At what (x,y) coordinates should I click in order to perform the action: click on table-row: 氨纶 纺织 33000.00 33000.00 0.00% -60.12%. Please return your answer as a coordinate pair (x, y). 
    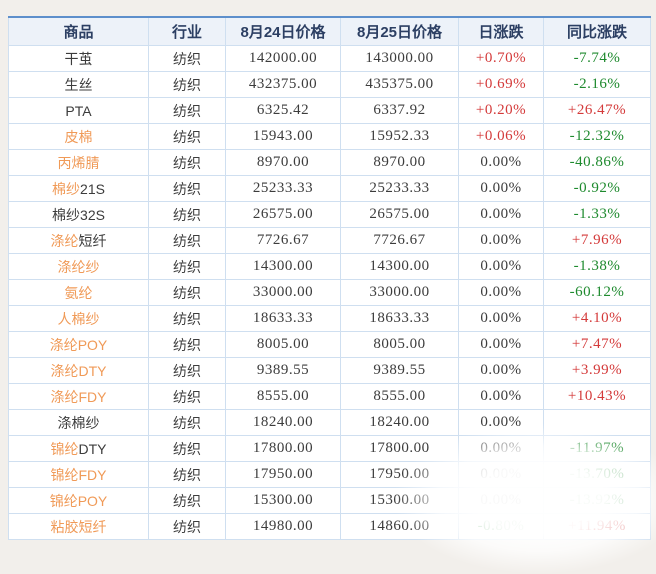
    Looking at the image, I should click on (329, 292).